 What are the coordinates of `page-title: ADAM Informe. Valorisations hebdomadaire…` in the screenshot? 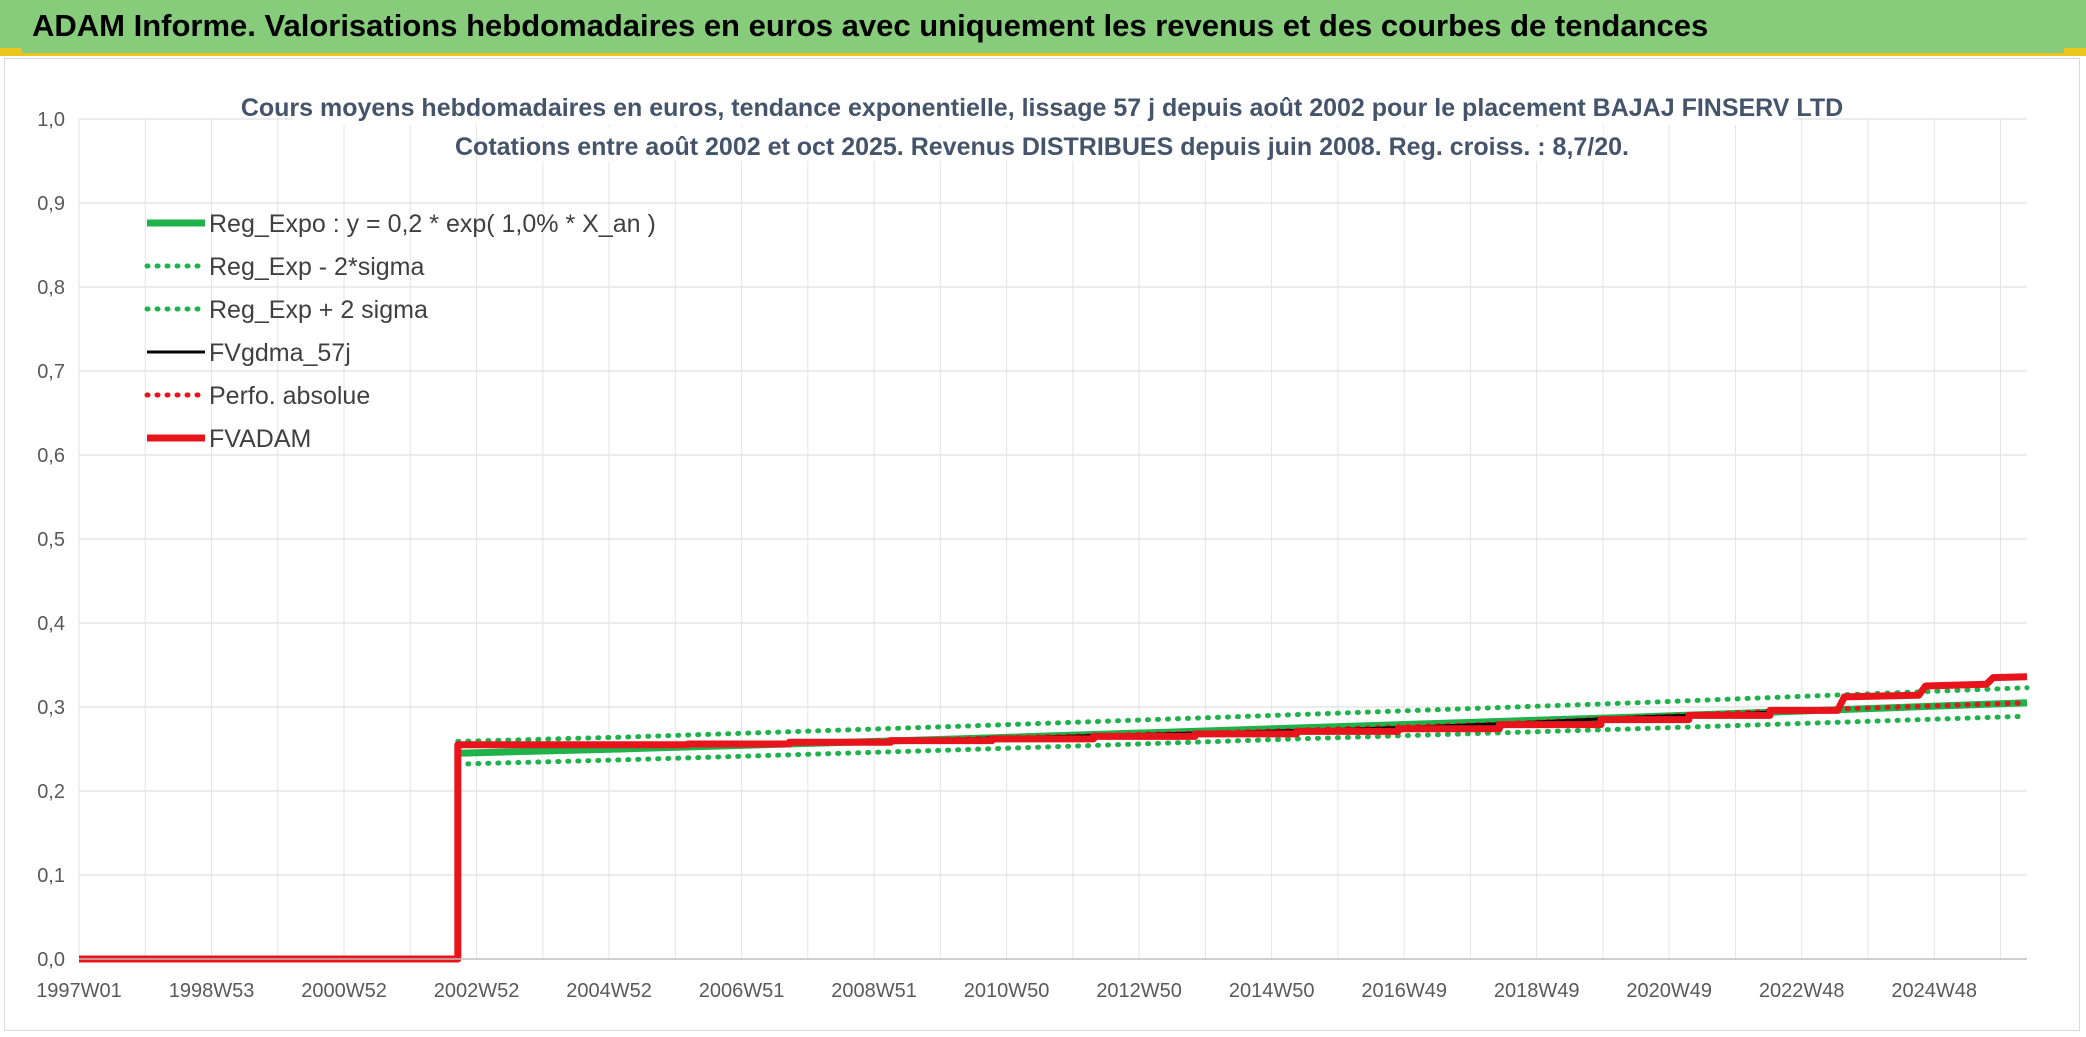 It's located at (870, 25).